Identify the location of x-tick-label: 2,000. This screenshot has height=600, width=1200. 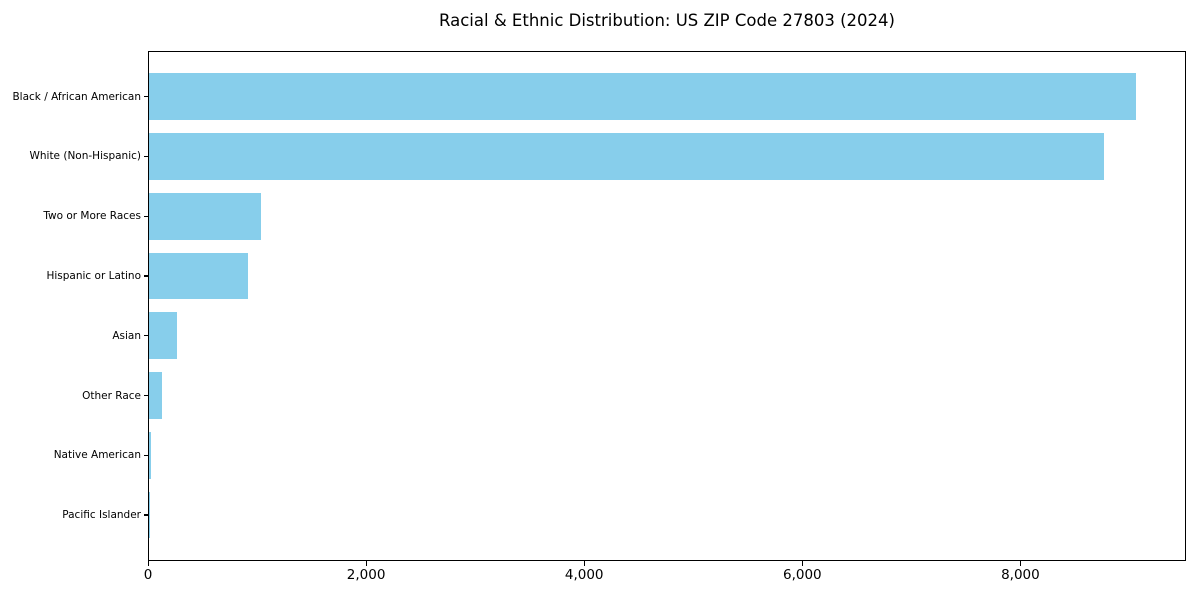
(366, 575).